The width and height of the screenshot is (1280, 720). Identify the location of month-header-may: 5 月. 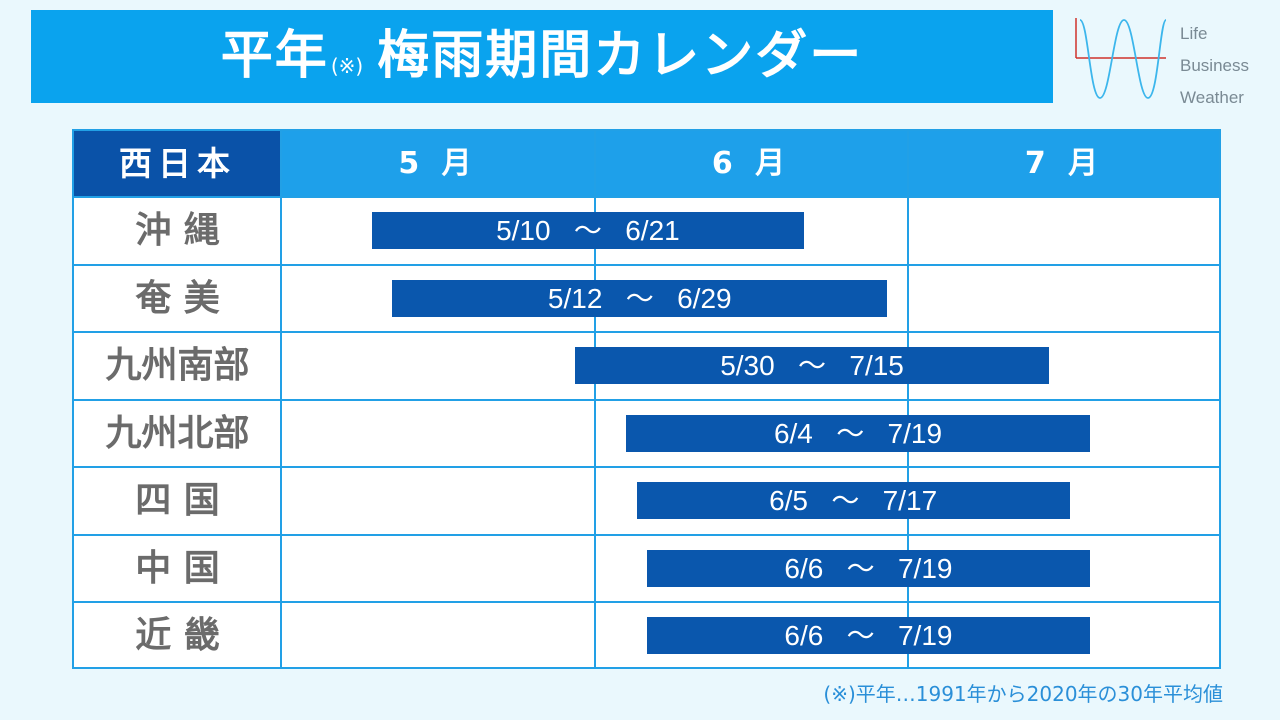
(438, 163).